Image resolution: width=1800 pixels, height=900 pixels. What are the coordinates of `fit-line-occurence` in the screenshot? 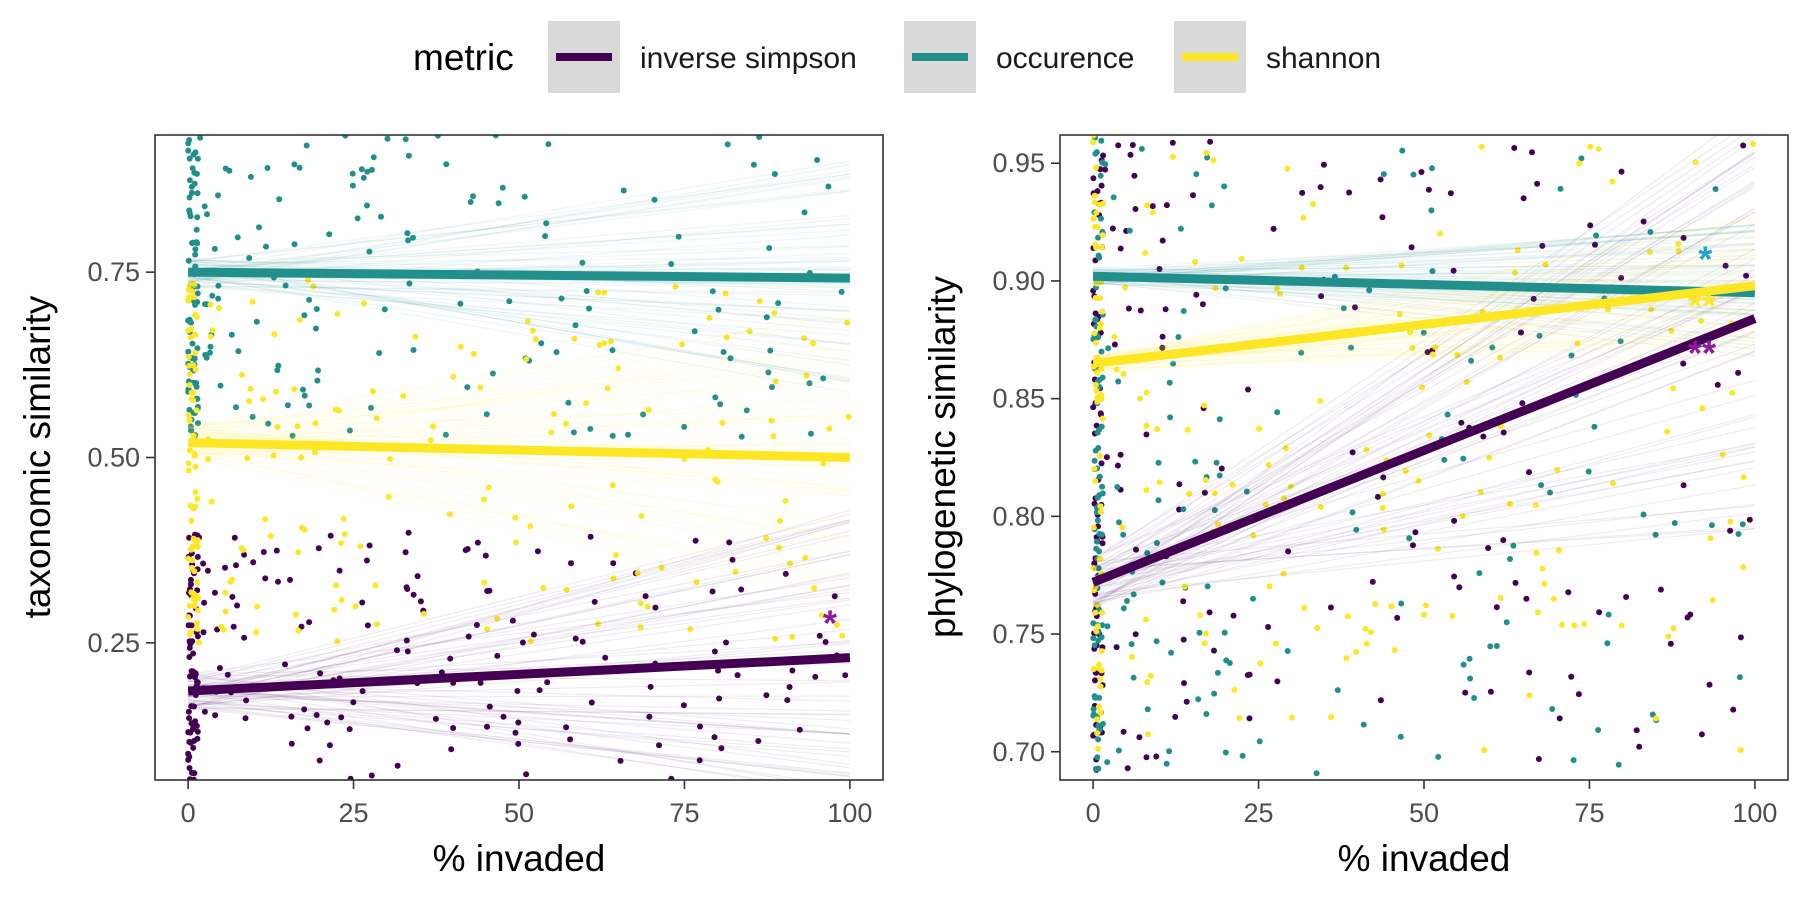 It's located at (1424, 284).